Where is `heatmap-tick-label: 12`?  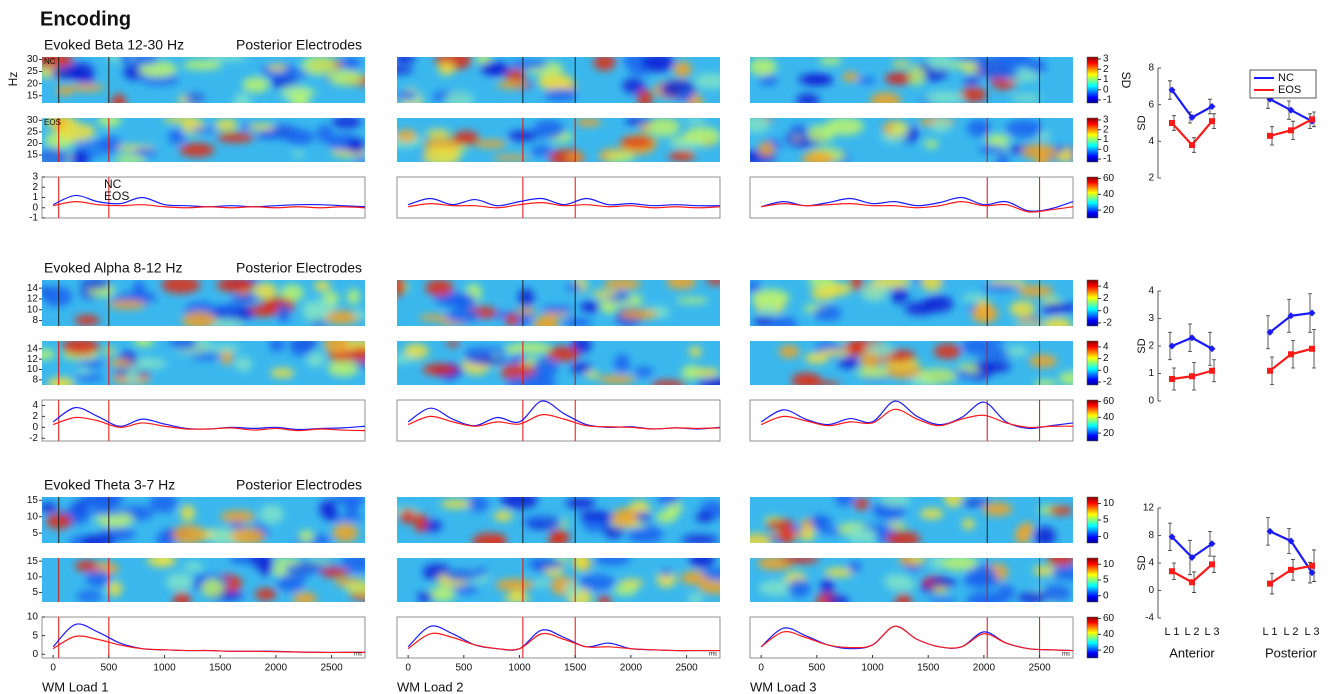
heatmap-tick-label: 12 is located at coordinates (33, 359).